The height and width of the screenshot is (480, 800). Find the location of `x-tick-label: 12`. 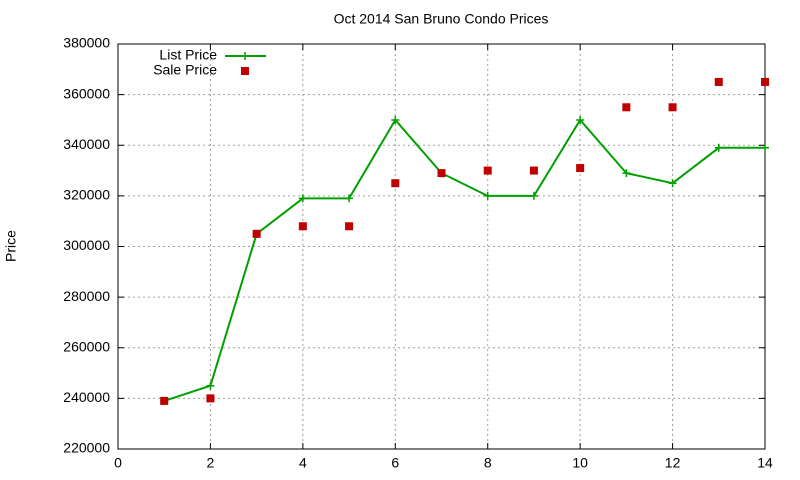

x-tick-label: 12 is located at coordinates (673, 463).